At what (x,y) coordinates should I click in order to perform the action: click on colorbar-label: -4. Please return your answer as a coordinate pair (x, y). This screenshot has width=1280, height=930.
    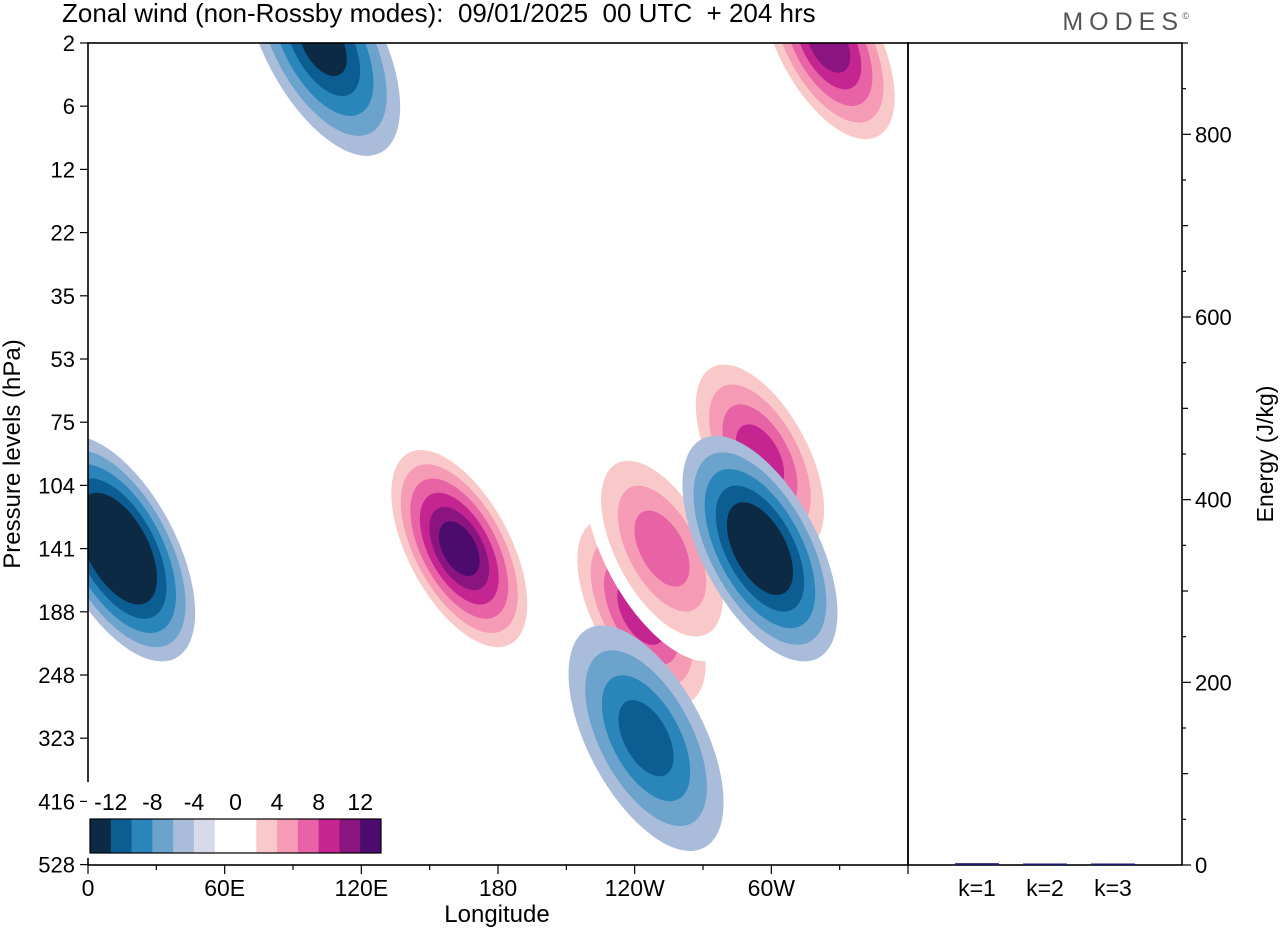
    Looking at the image, I should click on (194, 802).